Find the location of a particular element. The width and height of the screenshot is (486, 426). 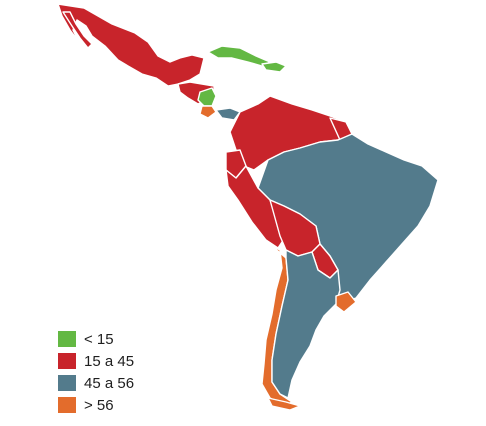

region-panama is located at coordinates (228, 114).